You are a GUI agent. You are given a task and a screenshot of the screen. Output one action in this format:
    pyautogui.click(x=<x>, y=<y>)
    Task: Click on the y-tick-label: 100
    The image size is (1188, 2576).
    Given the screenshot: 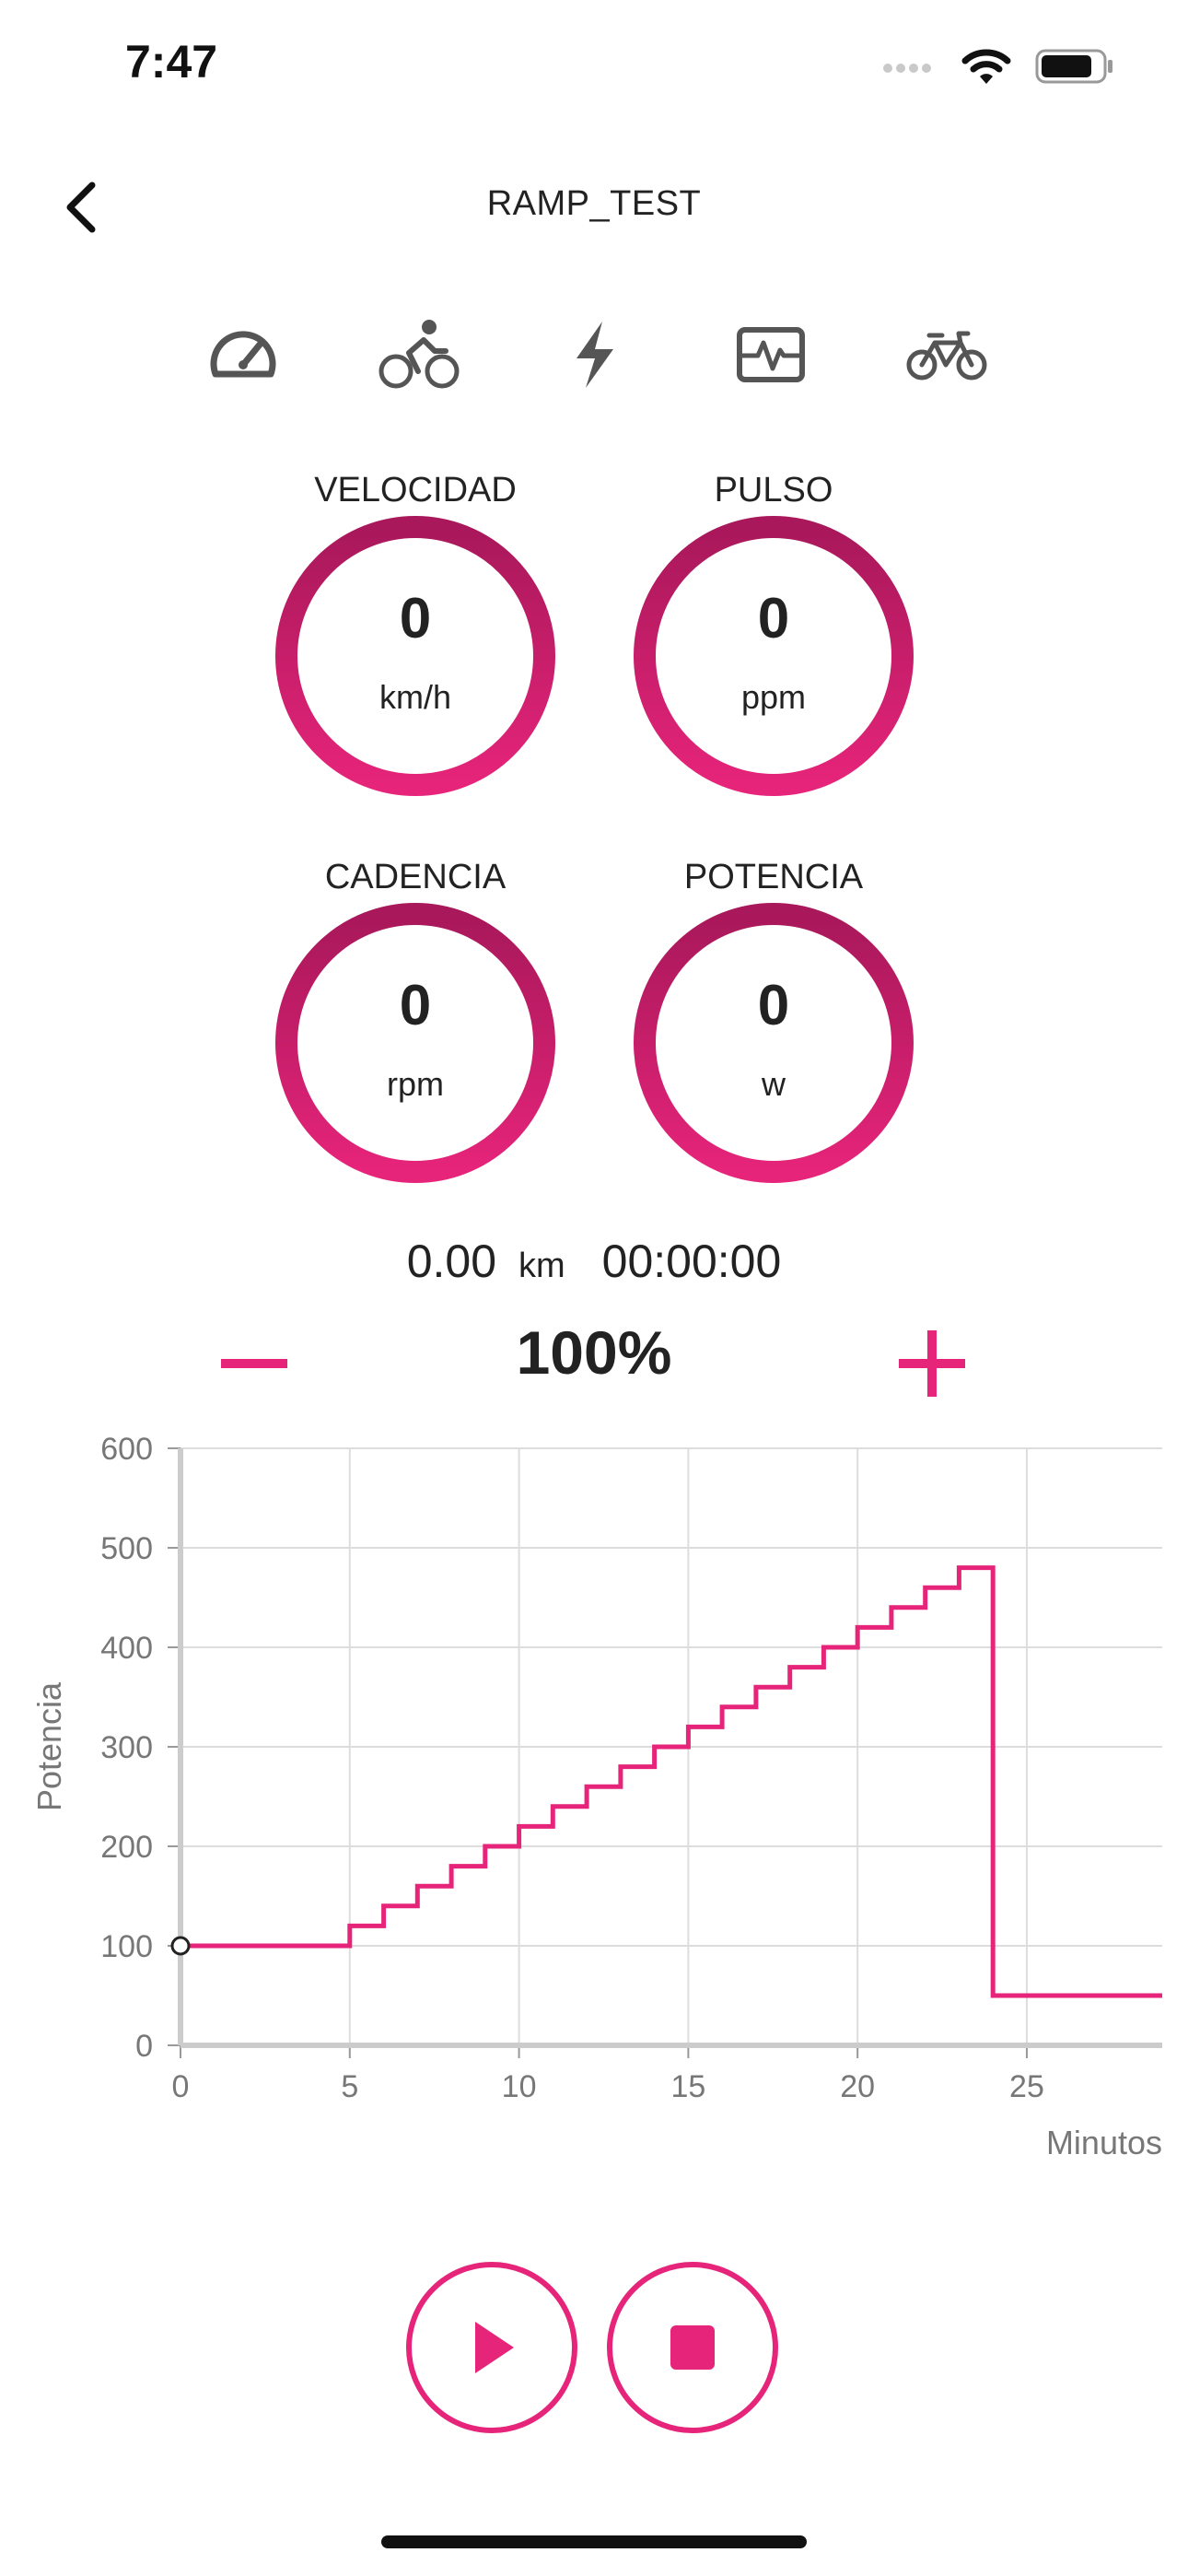 What is the action you would take?
    pyautogui.click(x=126, y=1946)
    